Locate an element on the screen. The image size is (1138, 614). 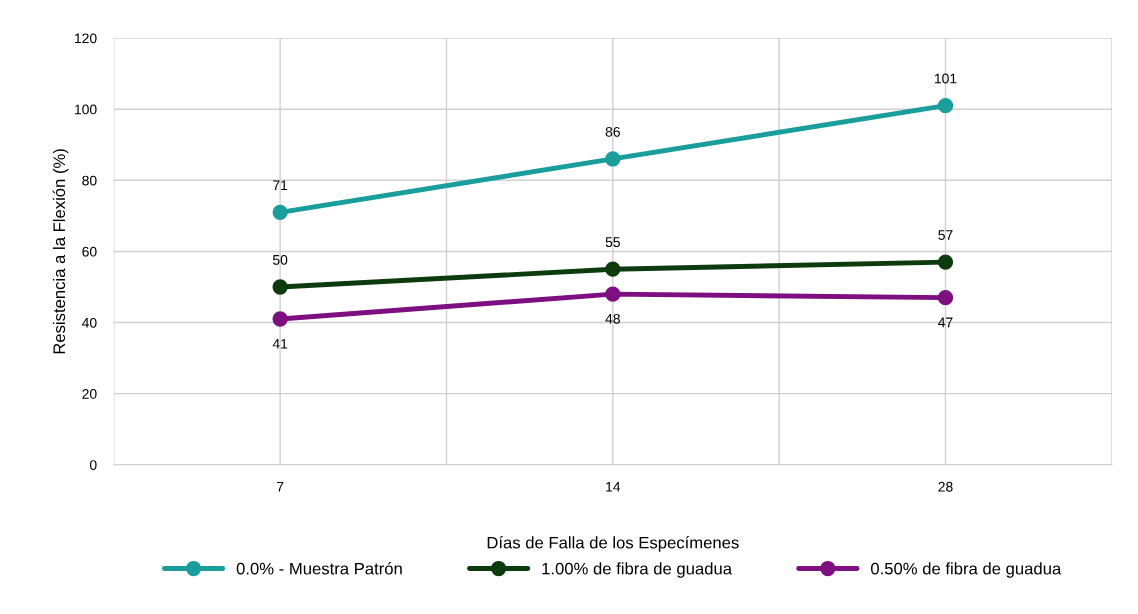
data-label: 47 is located at coordinates (945, 322).